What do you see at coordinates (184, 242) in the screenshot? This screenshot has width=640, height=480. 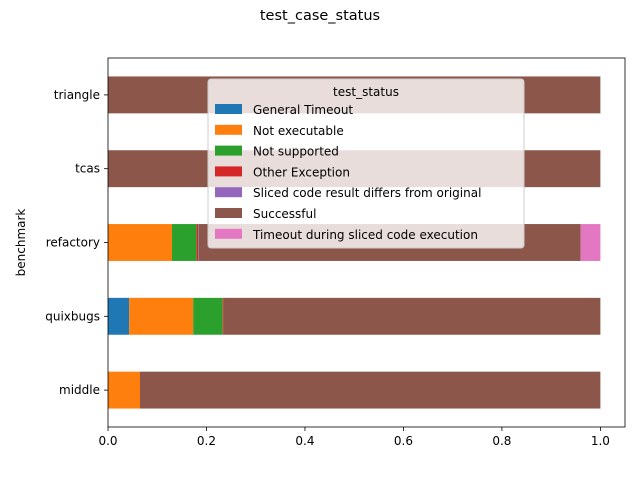 I see `bar-refactory-not-supported` at bounding box center [184, 242].